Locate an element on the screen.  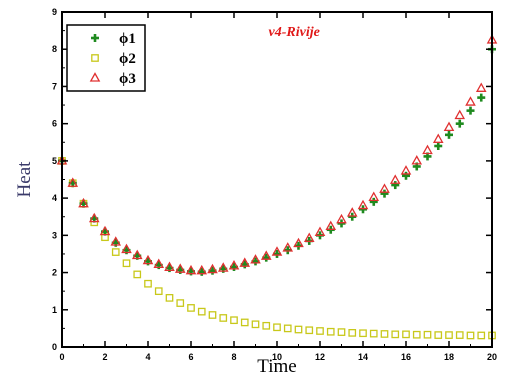
legend: ϕ1 ϕ2 ϕ3 is located at coordinates (106, 58).